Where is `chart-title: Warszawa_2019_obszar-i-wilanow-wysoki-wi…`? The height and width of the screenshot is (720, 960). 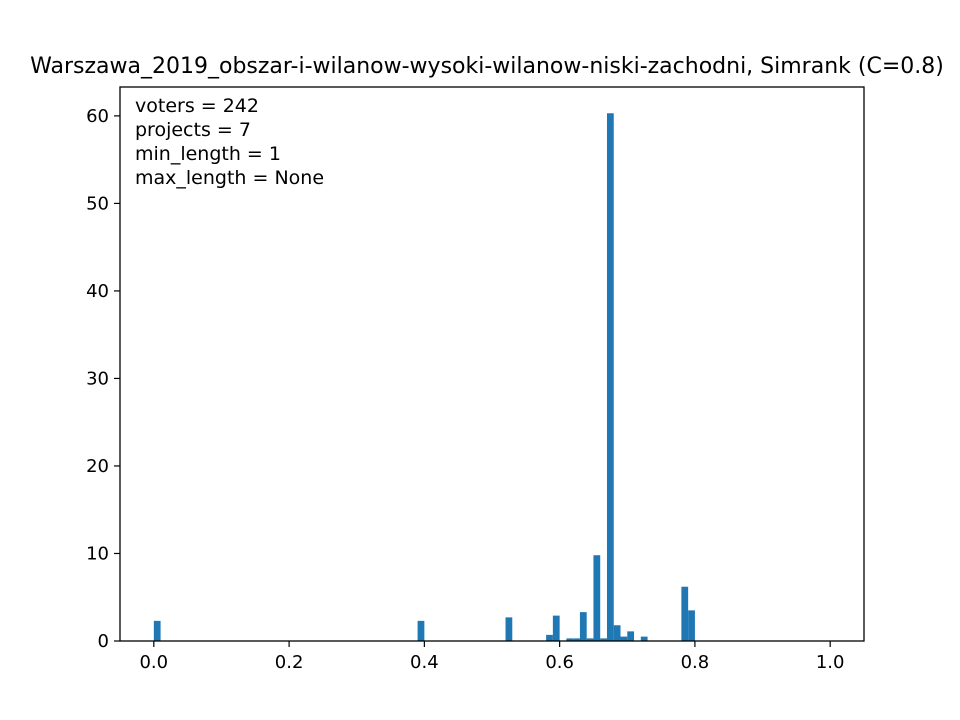 chart-title: Warszawa_2019_obszar-i-wilanow-wysoki-wi… is located at coordinates (487, 66).